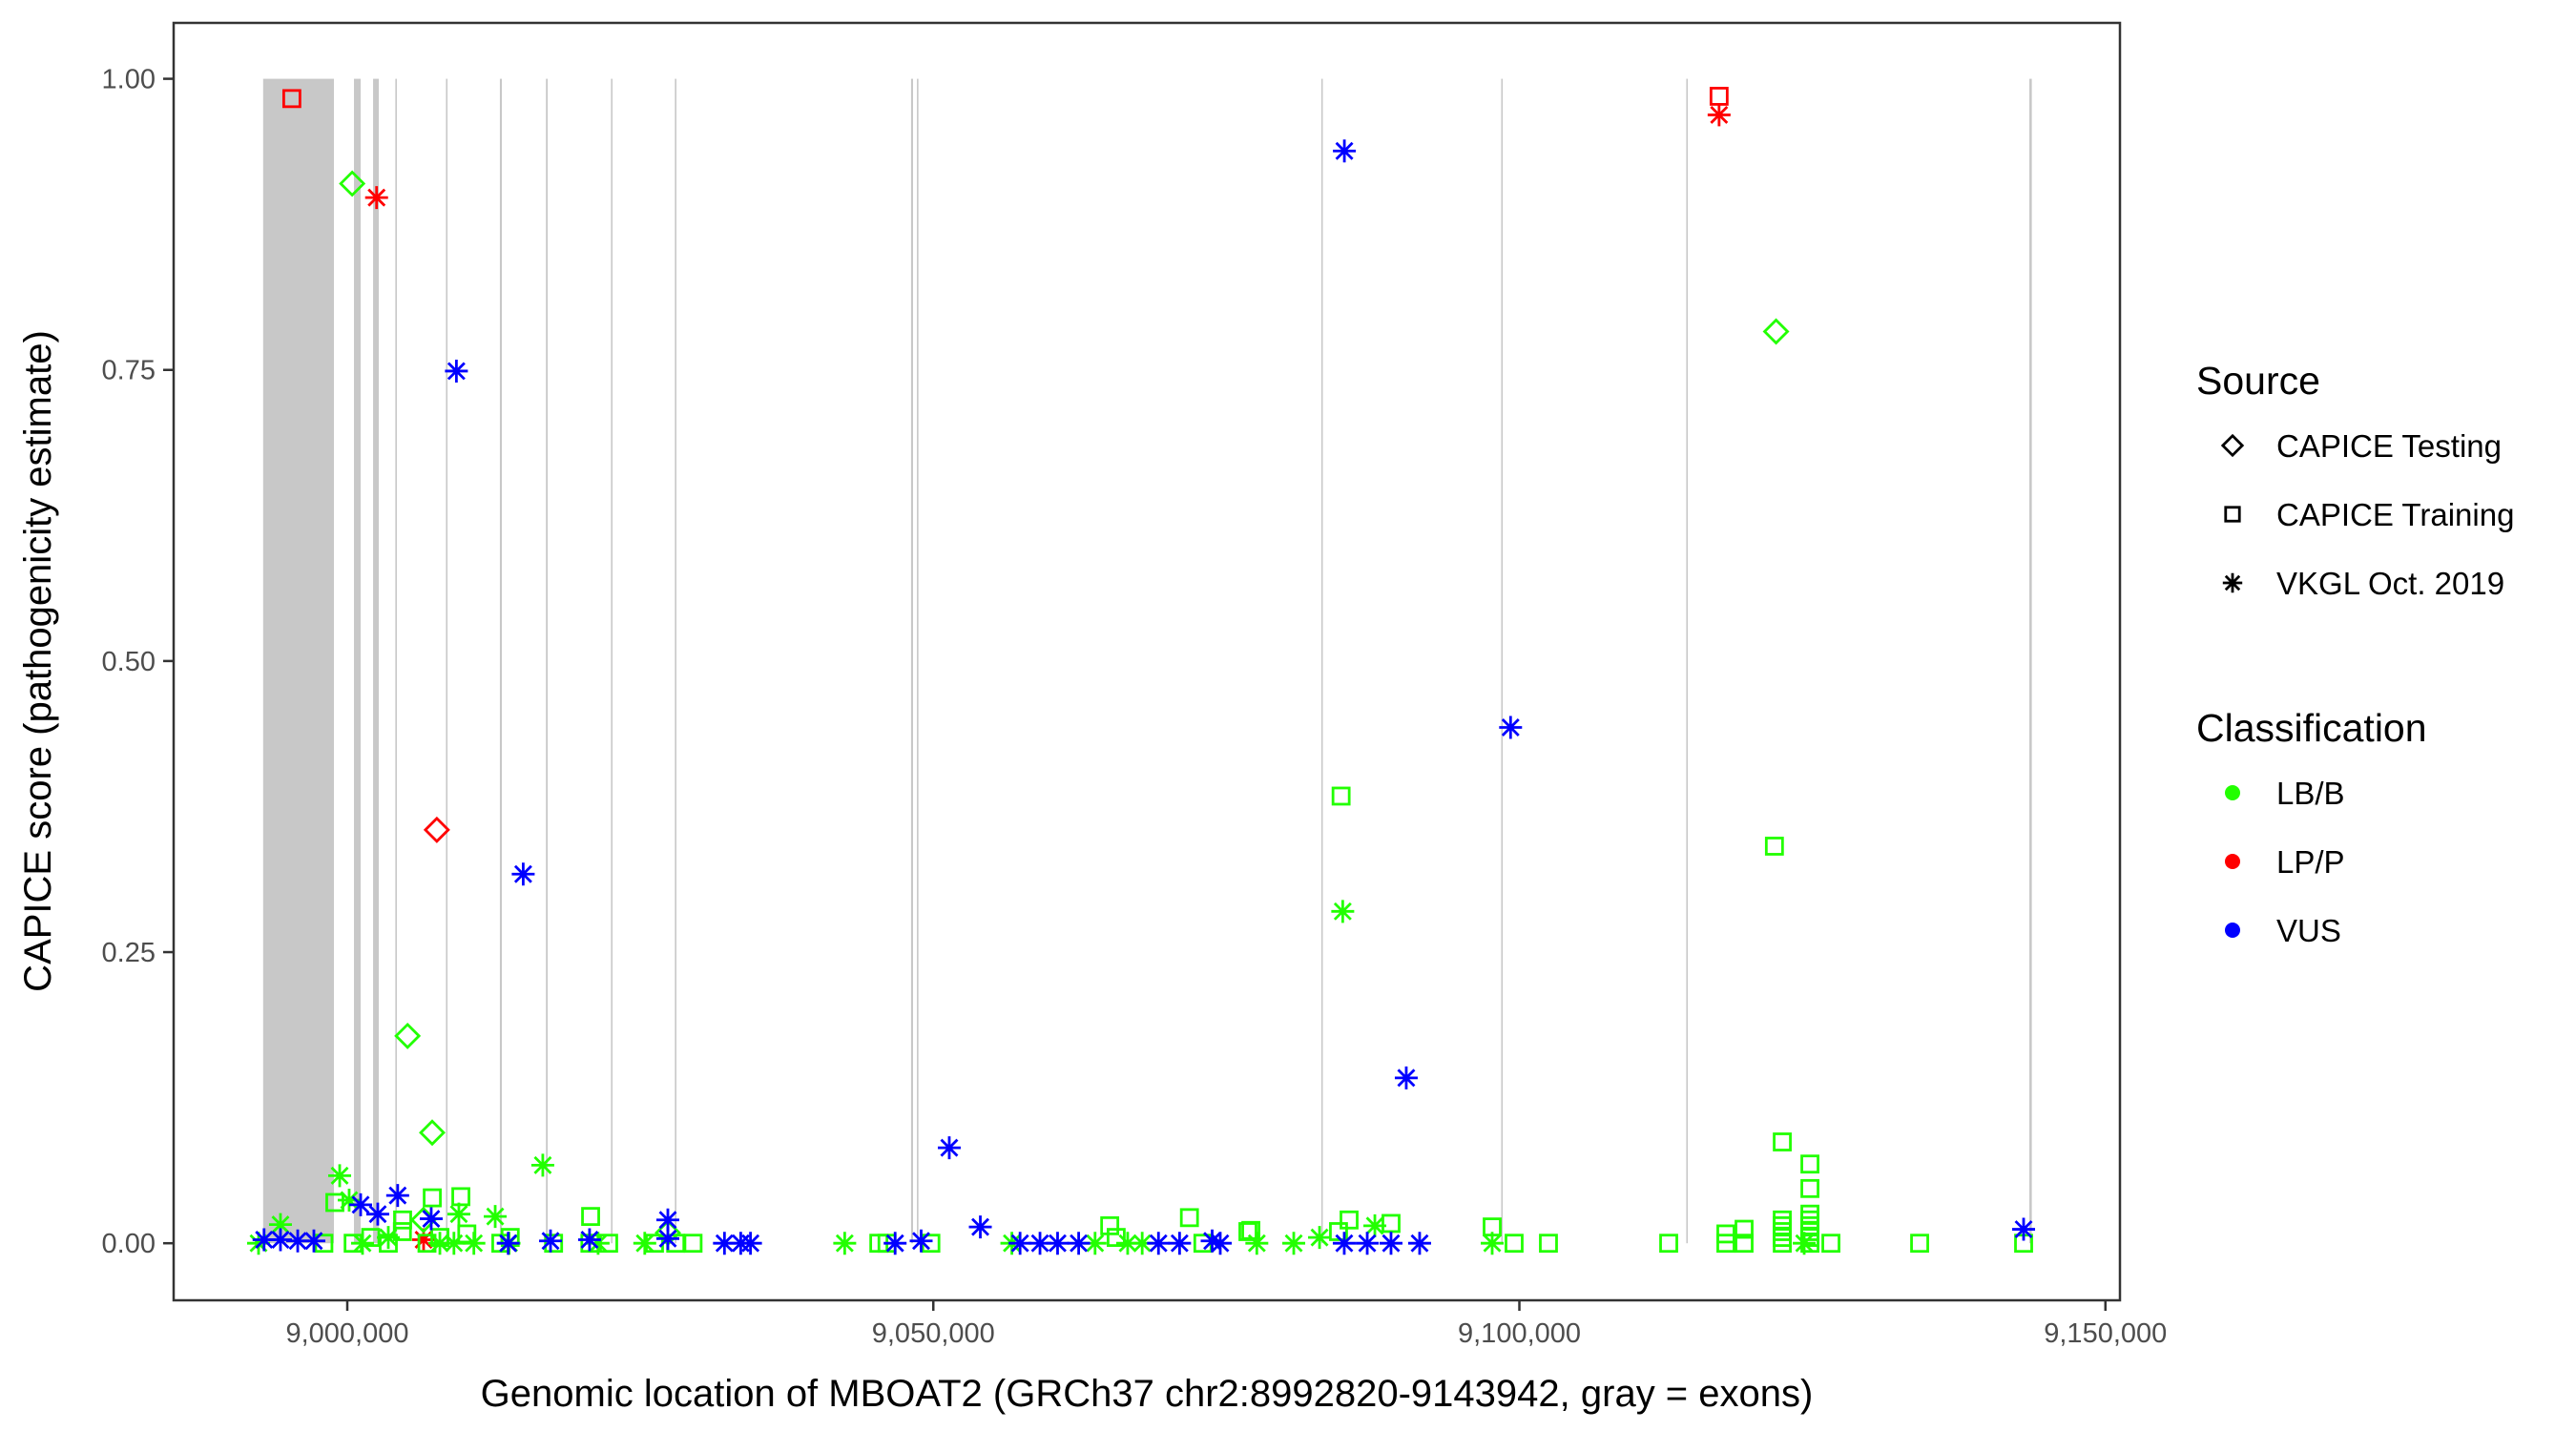 Image resolution: width=2576 pixels, height=1431 pixels. What do you see at coordinates (933, 1333) in the screenshot?
I see `x-tick-label: 9,050,000` at bounding box center [933, 1333].